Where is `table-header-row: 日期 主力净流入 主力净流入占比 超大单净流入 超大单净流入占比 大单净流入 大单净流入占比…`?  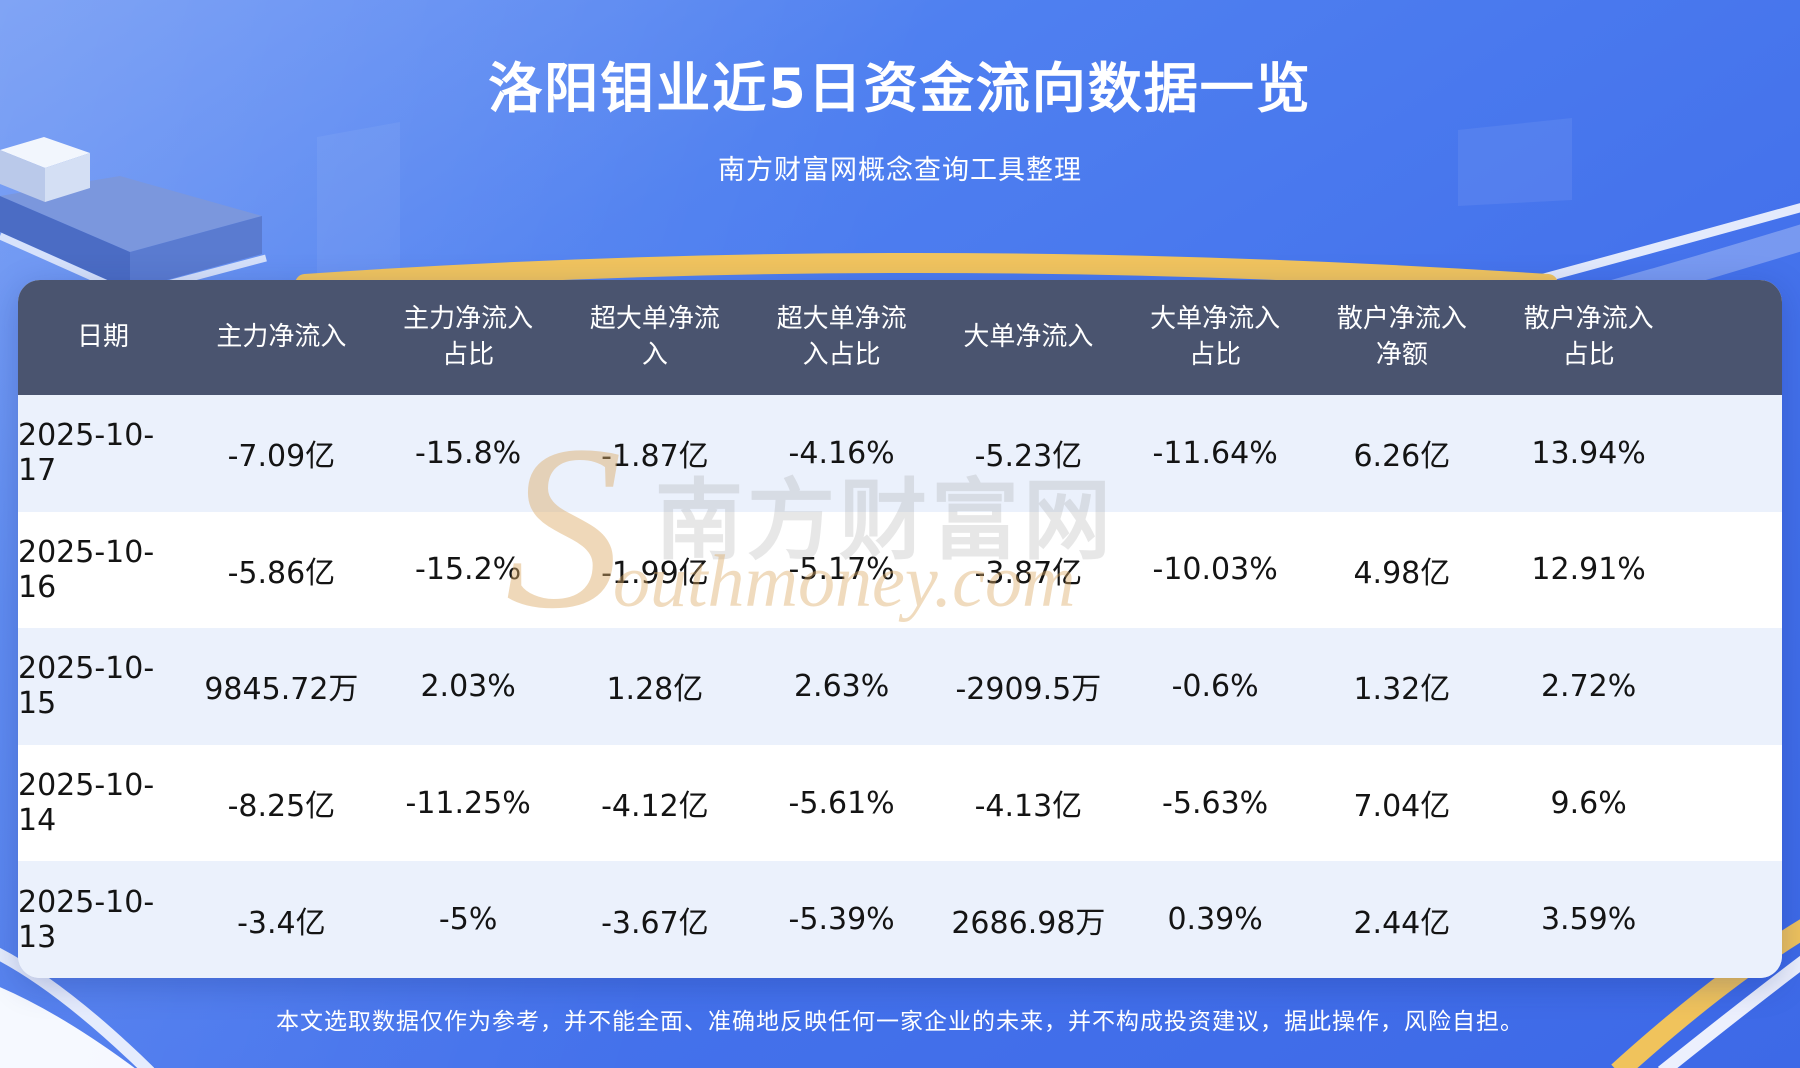
table-header-row: 日期 主力净流入 主力净流入占比 超大单净流入 超大单净流入占比 大单净流入 大单净流入占比… is located at coordinates (900, 337).